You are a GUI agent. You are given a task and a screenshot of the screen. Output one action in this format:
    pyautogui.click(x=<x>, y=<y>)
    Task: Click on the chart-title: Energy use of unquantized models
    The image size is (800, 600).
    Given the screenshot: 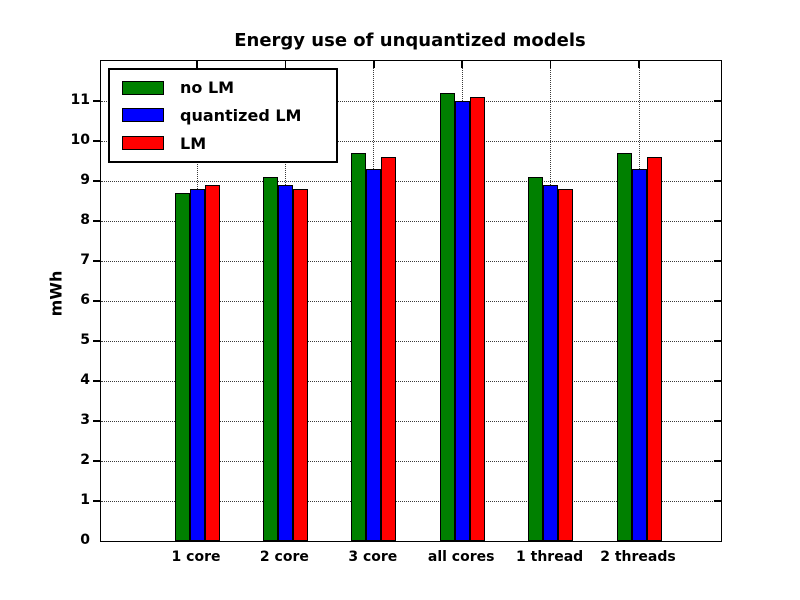 What is the action you would take?
    pyautogui.click(x=410, y=40)
    